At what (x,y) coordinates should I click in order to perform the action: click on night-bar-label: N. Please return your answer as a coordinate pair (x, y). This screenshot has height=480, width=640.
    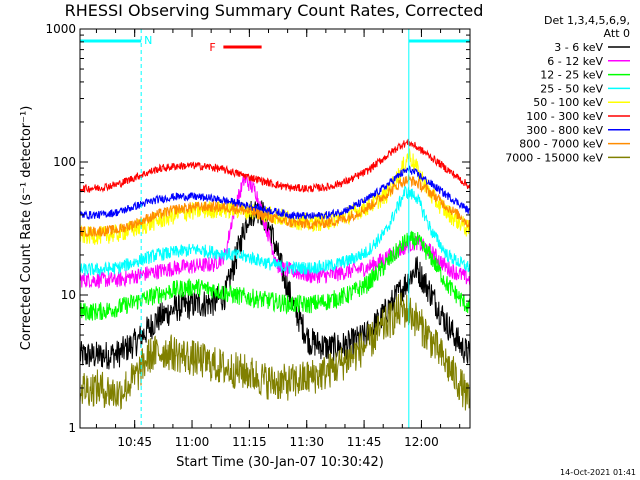
    Looking at the image, I should click on (148, 40).